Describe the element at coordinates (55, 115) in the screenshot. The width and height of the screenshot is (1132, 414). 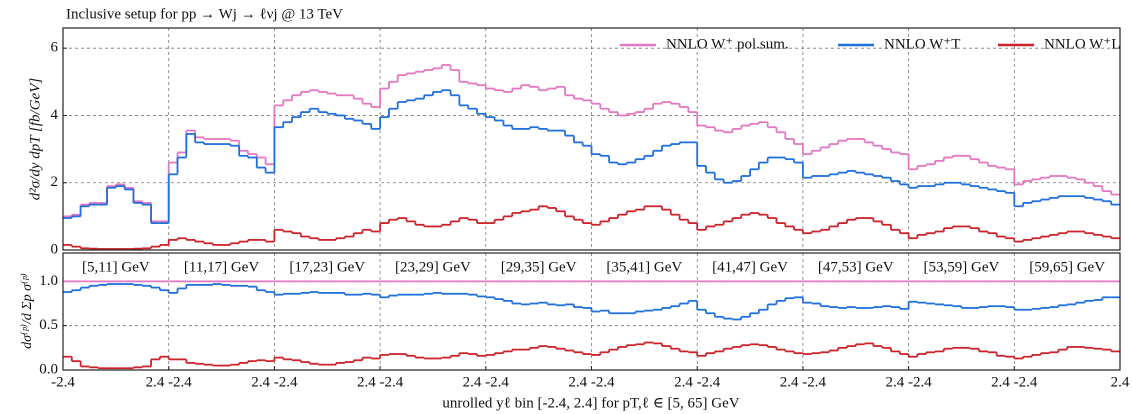
I see `y-tick-label: 4` at that location.